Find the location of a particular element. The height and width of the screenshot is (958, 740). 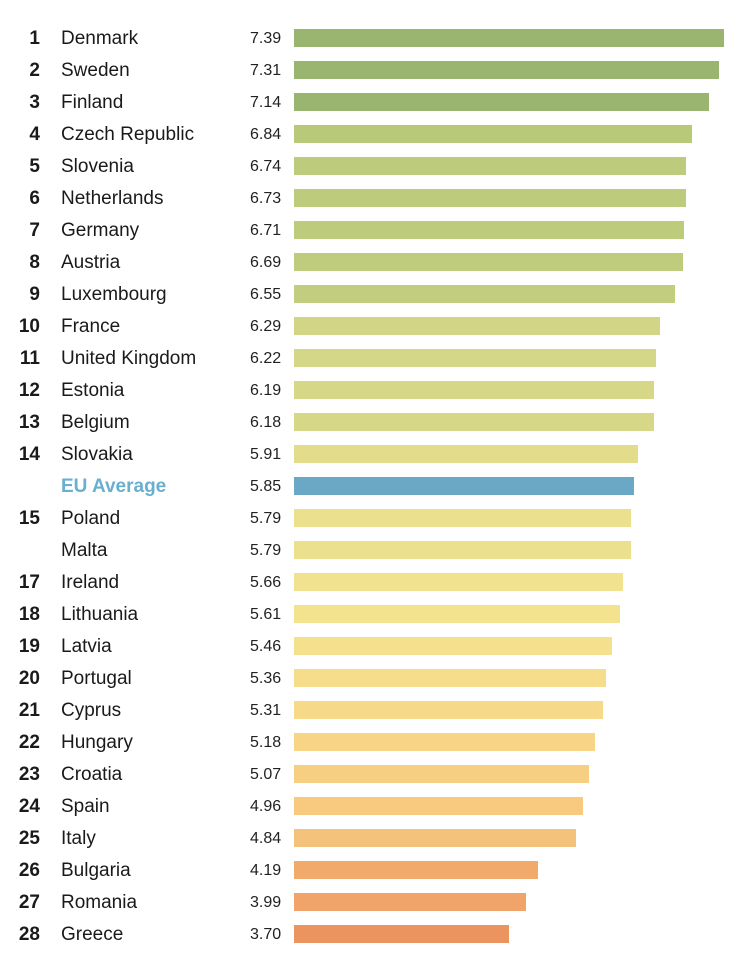

rank-label: 27 is located at coordinates (29, 902).